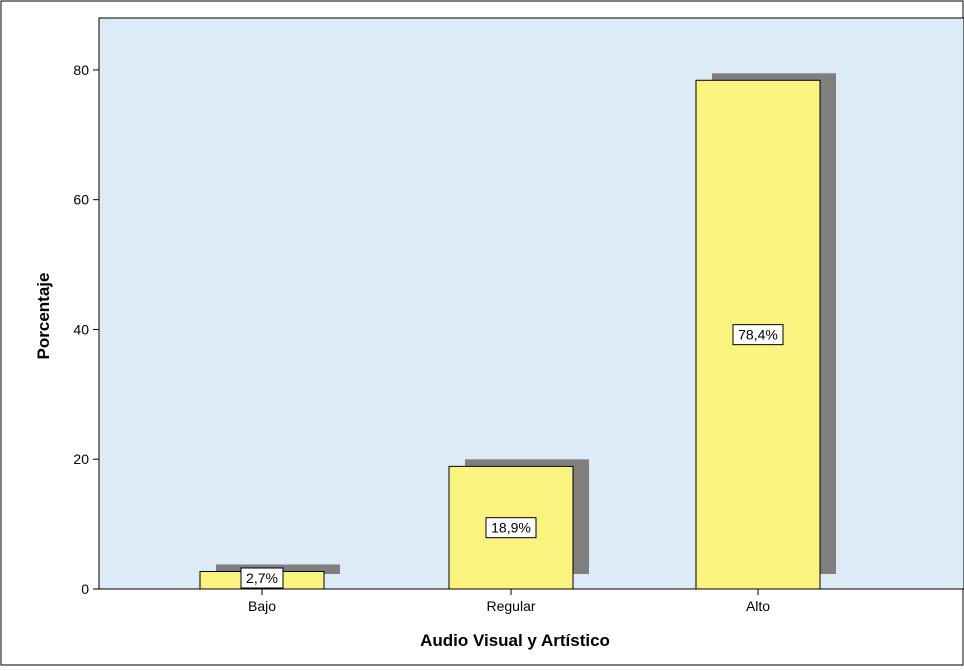  I want to click on data-label: 78,4%, so click(758, 335).